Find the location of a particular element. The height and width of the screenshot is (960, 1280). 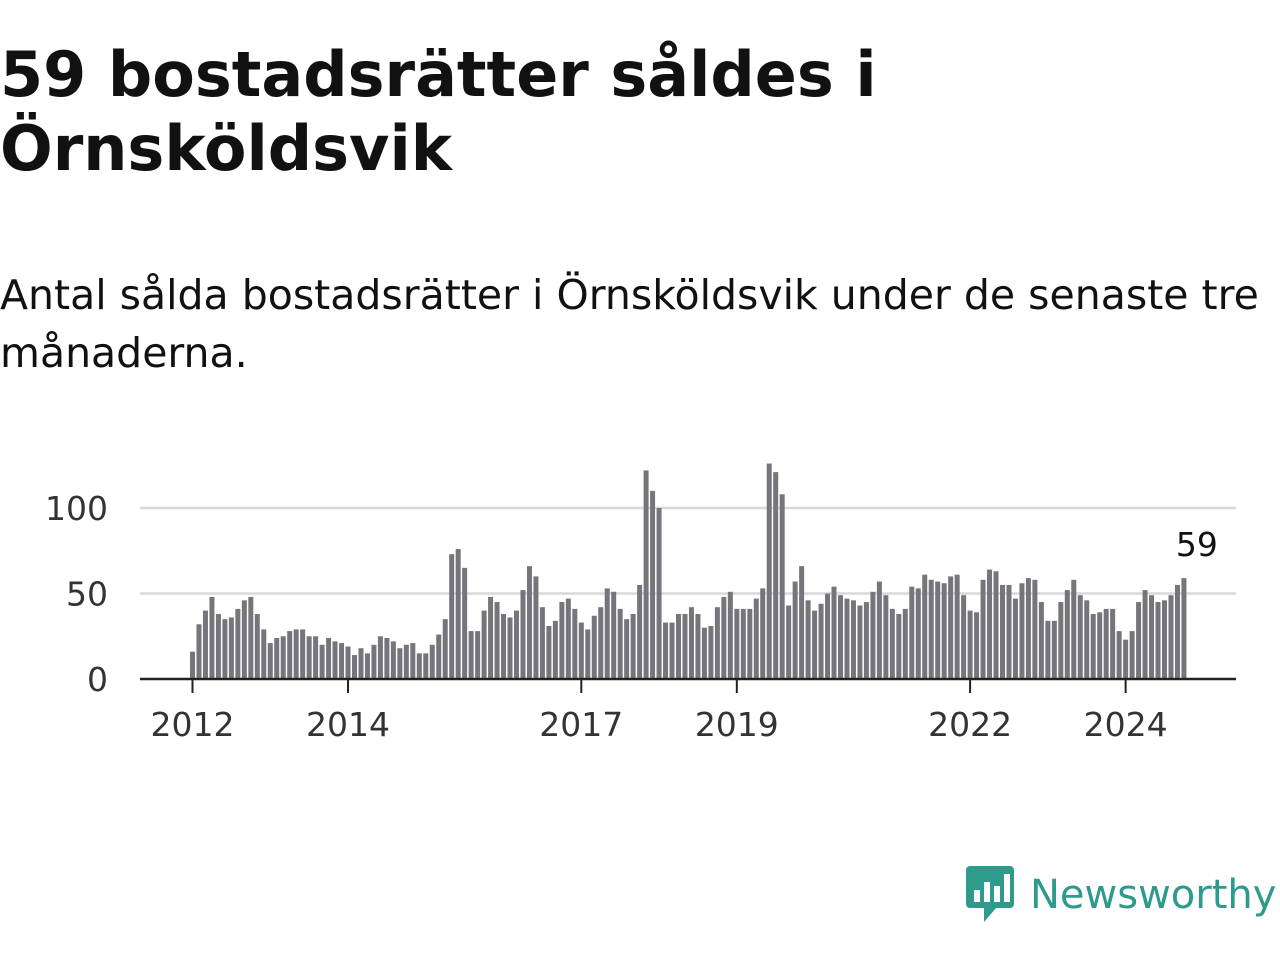

y-tick-label: 100 is located at coordinates (76, 508).